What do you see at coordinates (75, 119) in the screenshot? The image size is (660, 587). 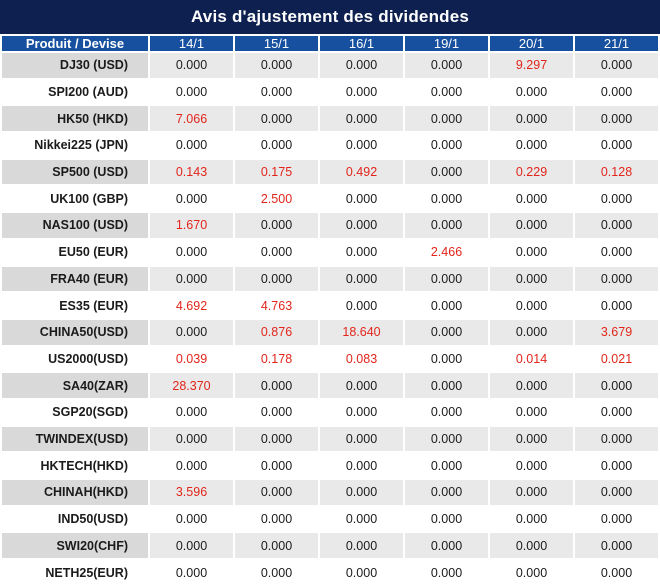 I see `product-cell: HK50 (HKD)` at bounding box center [75, 119].